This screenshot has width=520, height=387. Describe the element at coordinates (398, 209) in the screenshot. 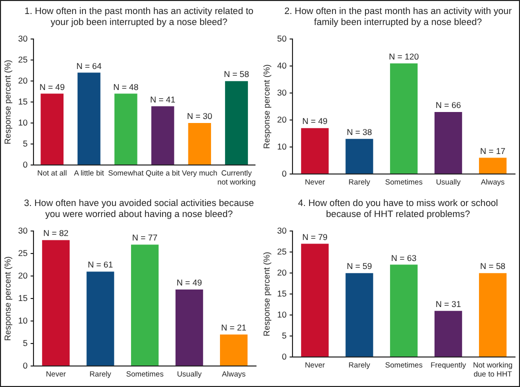

I see `chart-title: 4. How often do you have to miss work or school because of HHT related problems?` at that location.